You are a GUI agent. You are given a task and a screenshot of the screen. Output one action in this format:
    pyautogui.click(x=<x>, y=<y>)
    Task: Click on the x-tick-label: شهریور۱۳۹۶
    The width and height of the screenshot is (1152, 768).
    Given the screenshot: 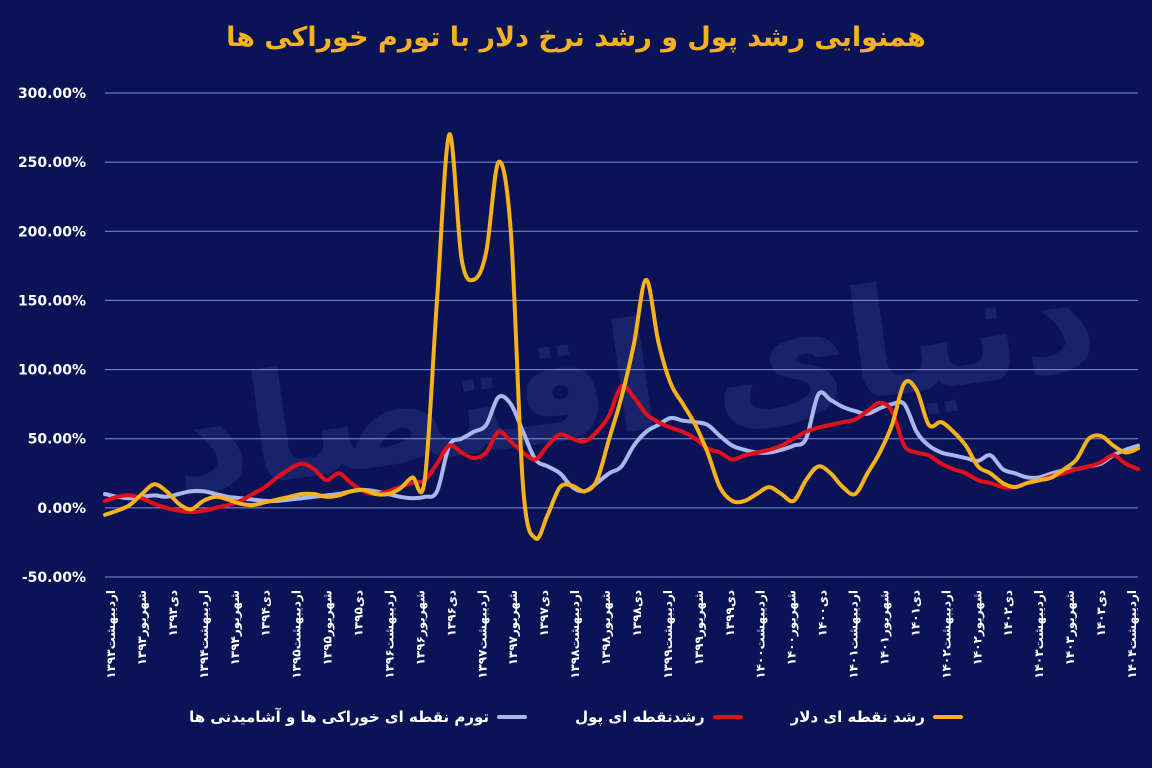 What is the action you would take?
    pyautogui.click(x=420, y=627)
    